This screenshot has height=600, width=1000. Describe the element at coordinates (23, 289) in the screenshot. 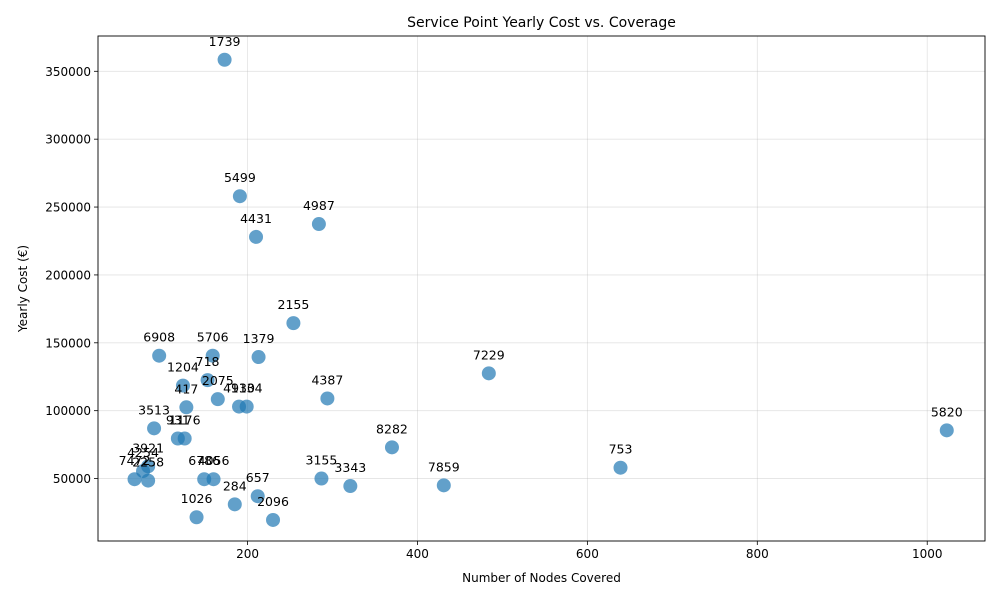

I see `y-axis-label: Yearly Cost (€)` at that location.